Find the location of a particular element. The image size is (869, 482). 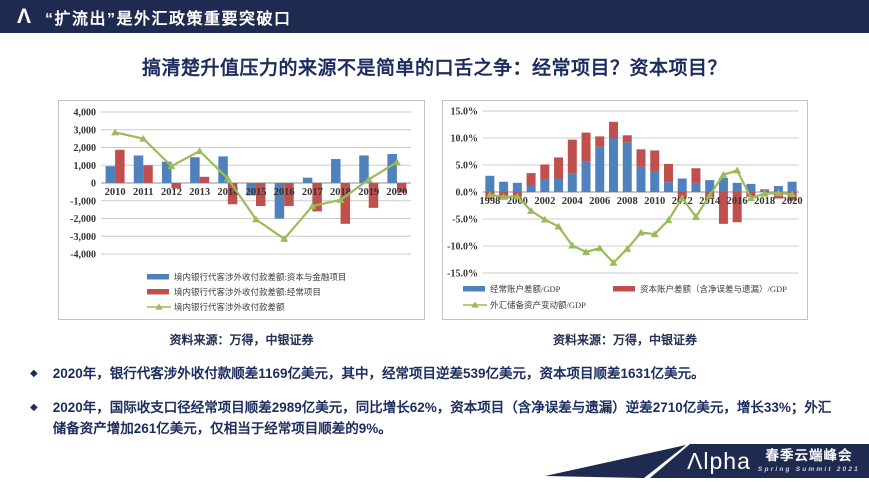

svg-text: 2008 is located at coordinates (627, 201).